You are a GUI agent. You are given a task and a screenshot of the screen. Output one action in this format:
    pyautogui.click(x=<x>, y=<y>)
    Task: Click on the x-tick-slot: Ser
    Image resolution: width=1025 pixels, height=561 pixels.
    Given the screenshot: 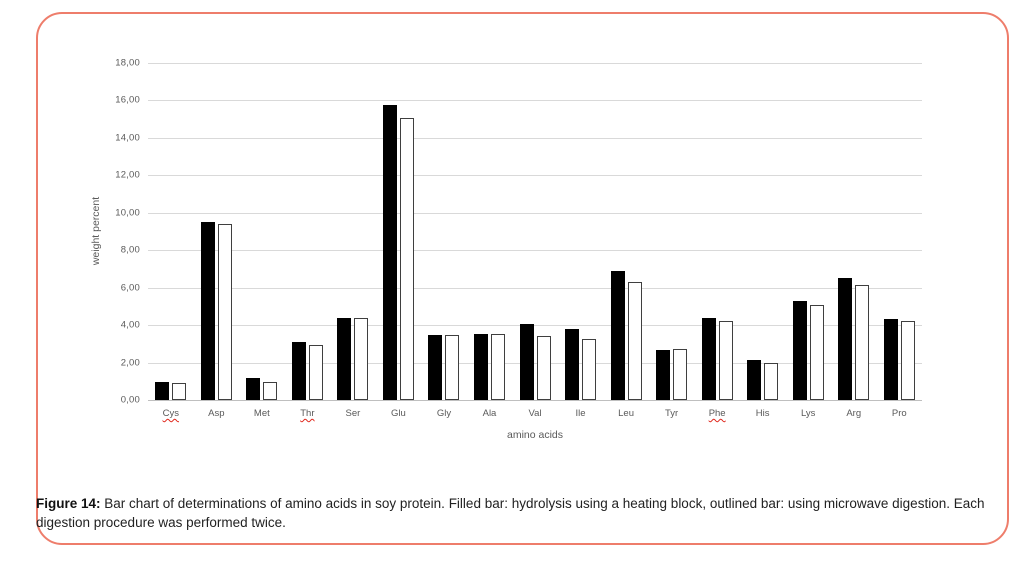 What is the action you would take?
    pyautogui.click(x=353, y=413)
    